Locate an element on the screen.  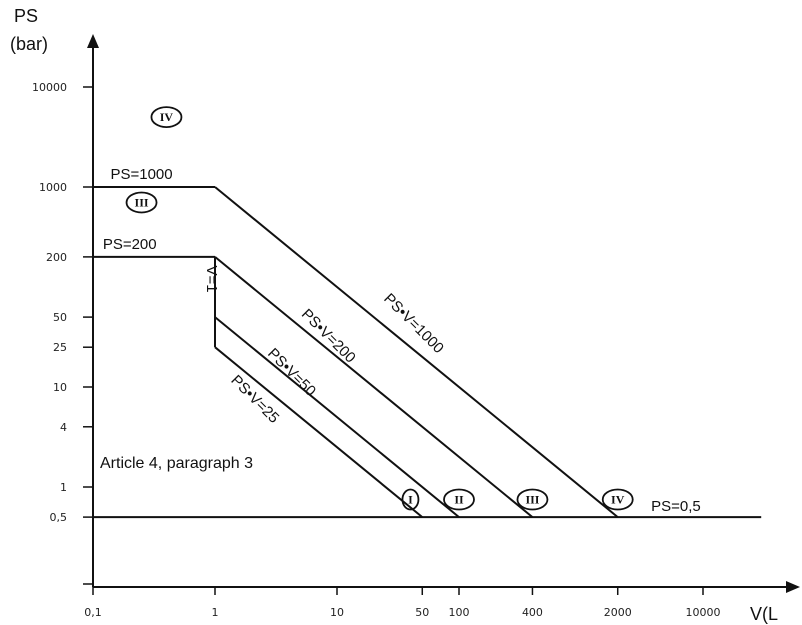
line-label: PS=1000 is located at coordinates (141, 174).